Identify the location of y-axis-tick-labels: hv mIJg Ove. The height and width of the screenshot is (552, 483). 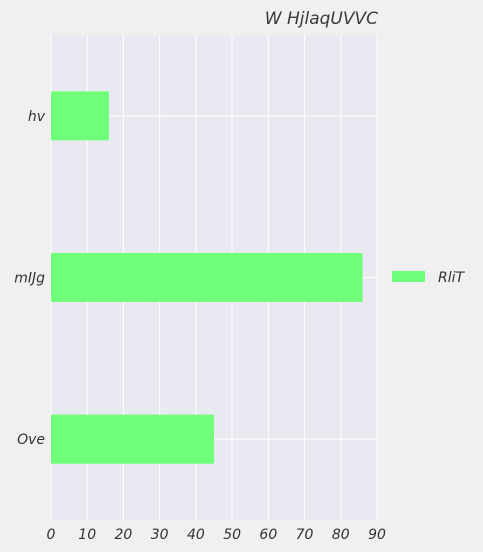
(29, 278).